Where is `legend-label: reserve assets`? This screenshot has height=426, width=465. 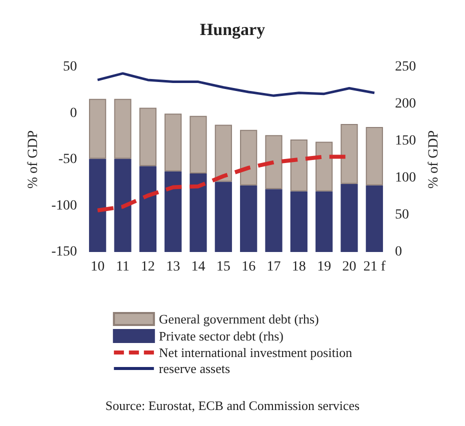 legend-label: reserve assets is located at coordinates (194, 368).